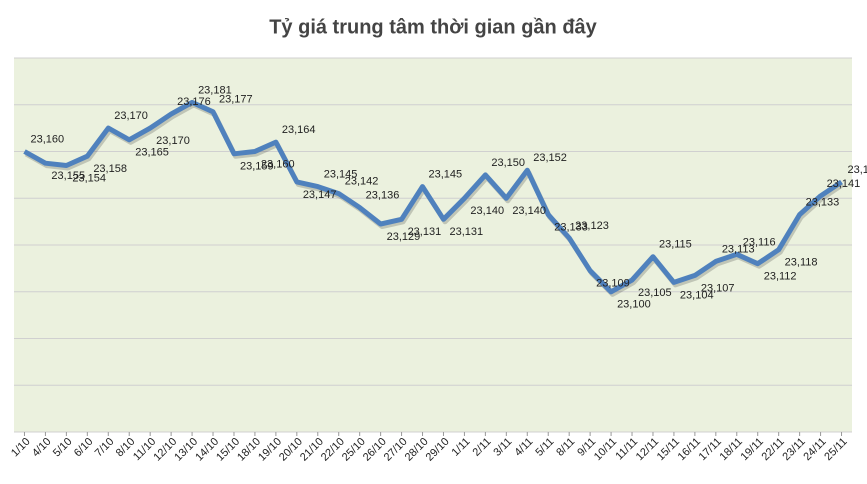  Describe the element at coordinates (731, 449) in the screenshot. I see `x-tick-label: 18/11` at that location.